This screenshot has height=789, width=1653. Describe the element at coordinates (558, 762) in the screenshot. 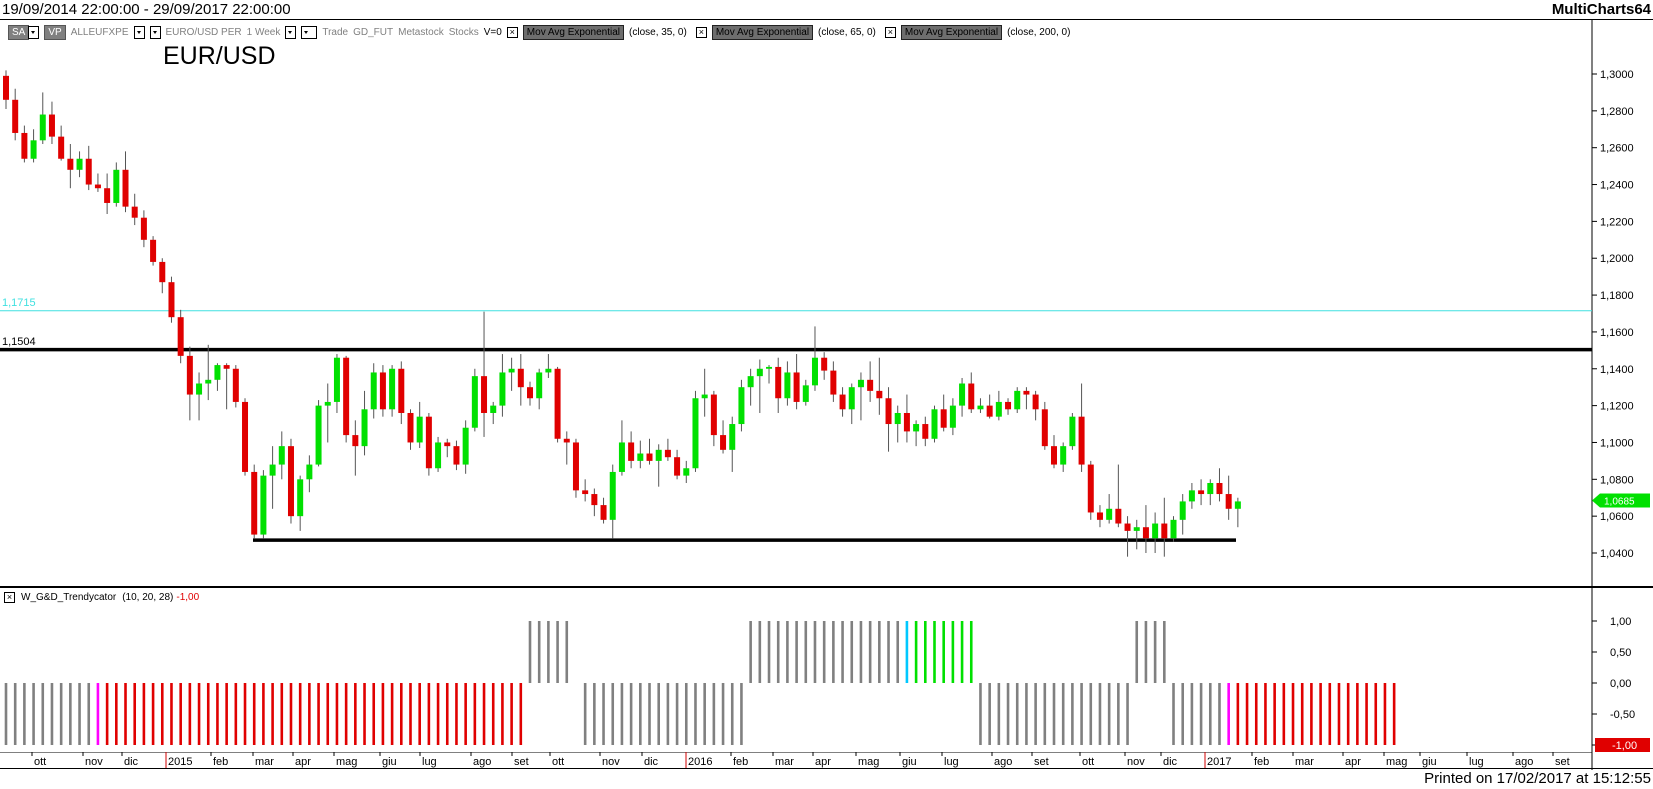

I see `x-tick-label: ott` at that location.